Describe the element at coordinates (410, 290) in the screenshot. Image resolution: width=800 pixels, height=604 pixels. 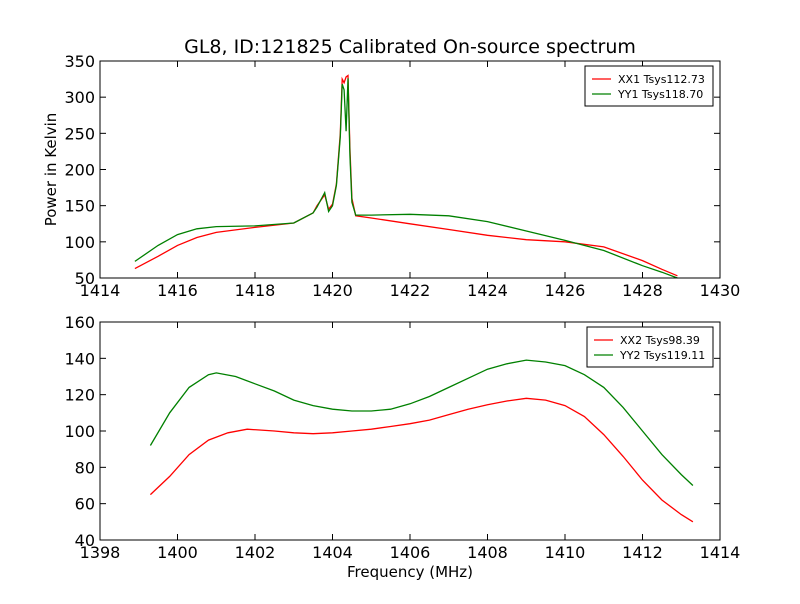
I see `x-tick-label: 1422` at that location.